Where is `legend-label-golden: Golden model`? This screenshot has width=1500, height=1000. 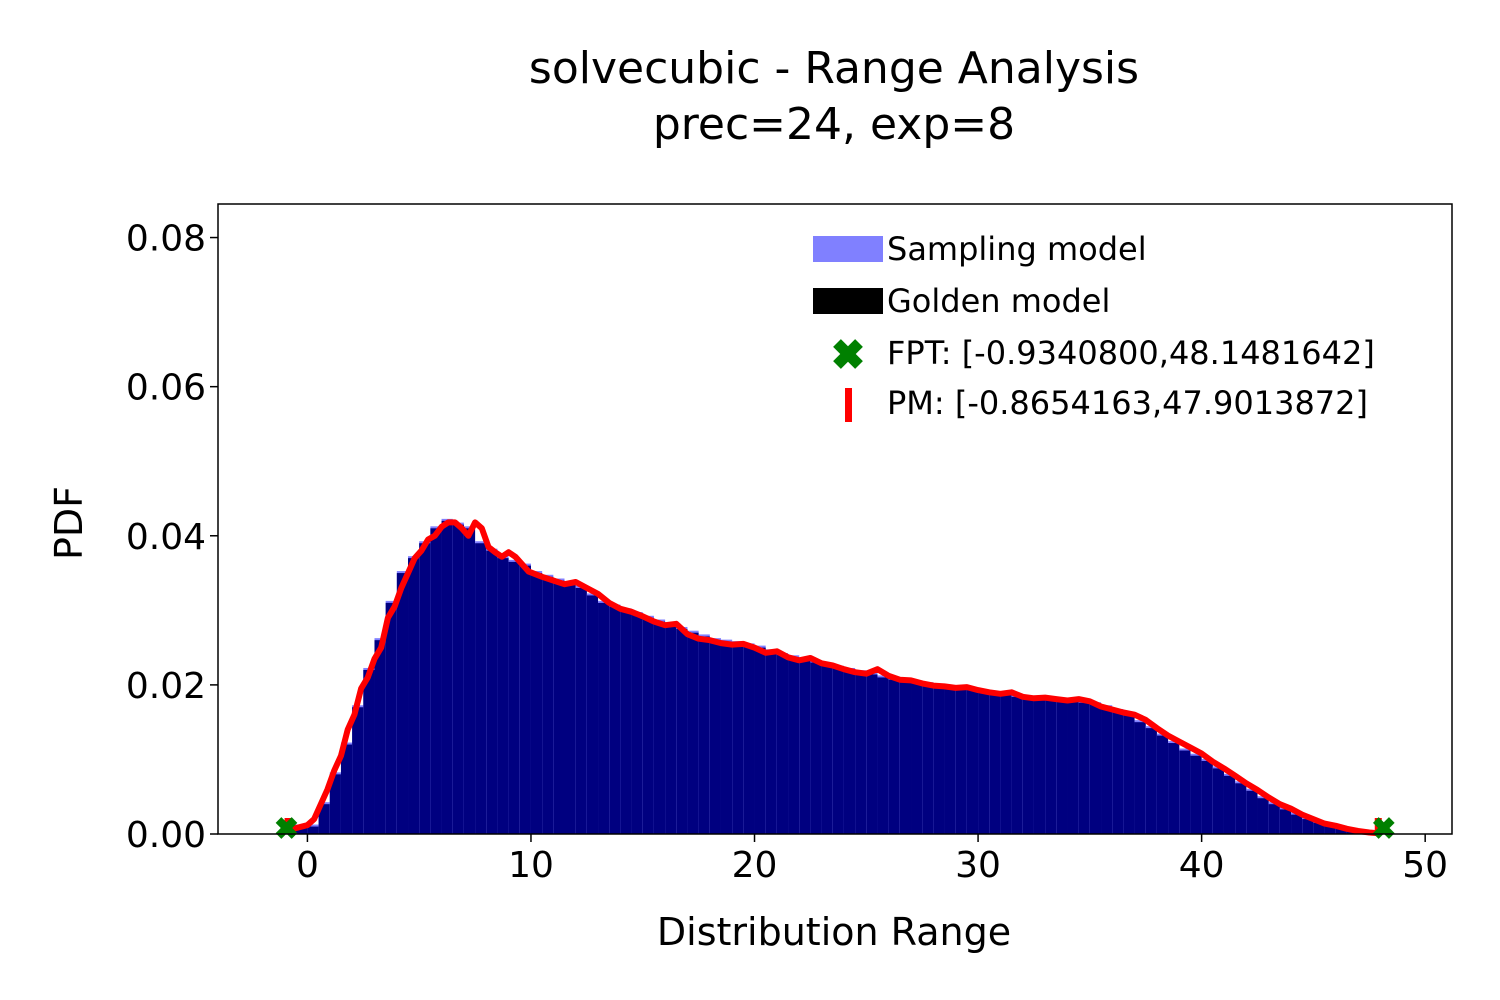
legend-label-golden: Golden model is located at coordinates (998, 301).